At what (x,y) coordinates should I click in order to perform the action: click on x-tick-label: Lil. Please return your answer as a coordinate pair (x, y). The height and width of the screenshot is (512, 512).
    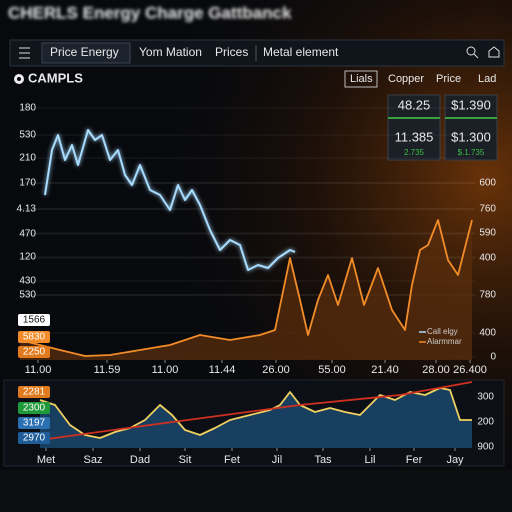
    Looking at the image, I should click on (369, 460).